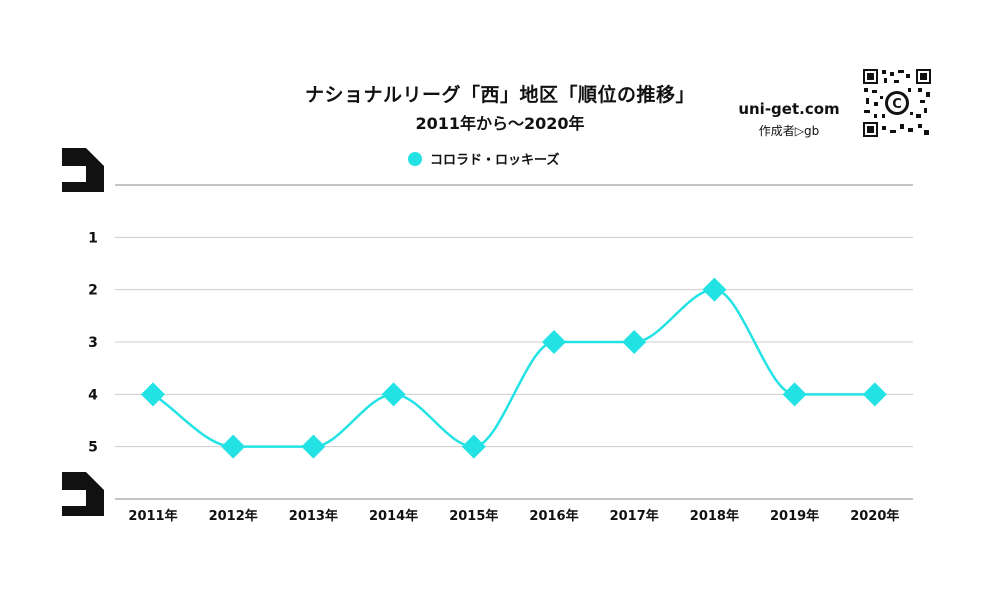 The height and width of the screenshot is (600, 1000). I want to click on x-tick-label: 2017年, so click(634, 516).